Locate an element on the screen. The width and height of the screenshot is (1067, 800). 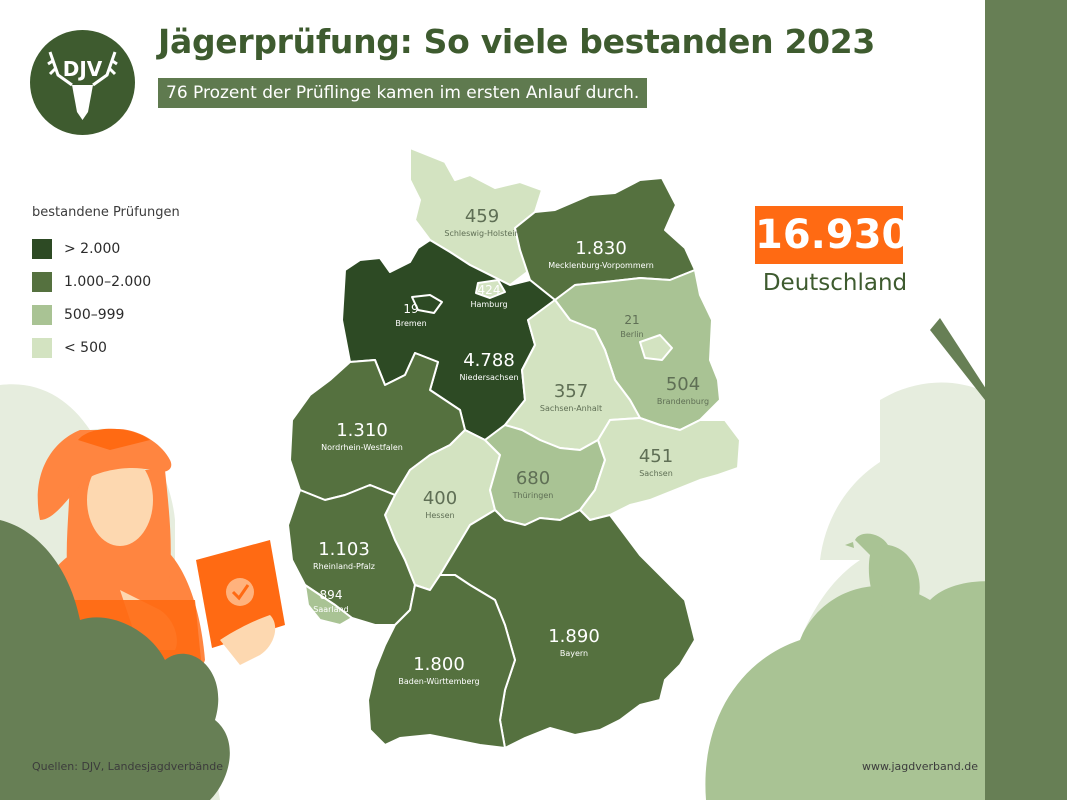
legend-title: bestandene Prüfungen is located at coordinates (106, 212).